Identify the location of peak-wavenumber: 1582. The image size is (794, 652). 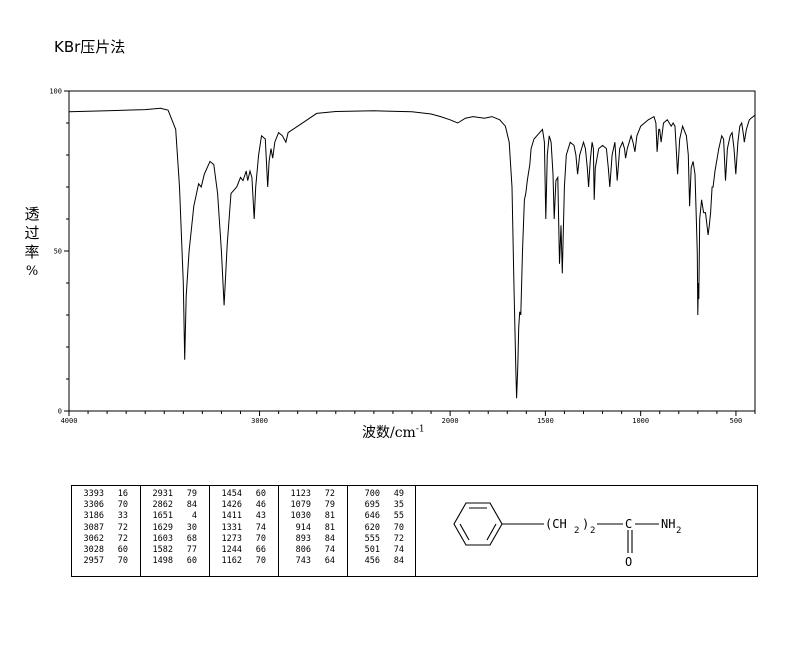
(162, 550).